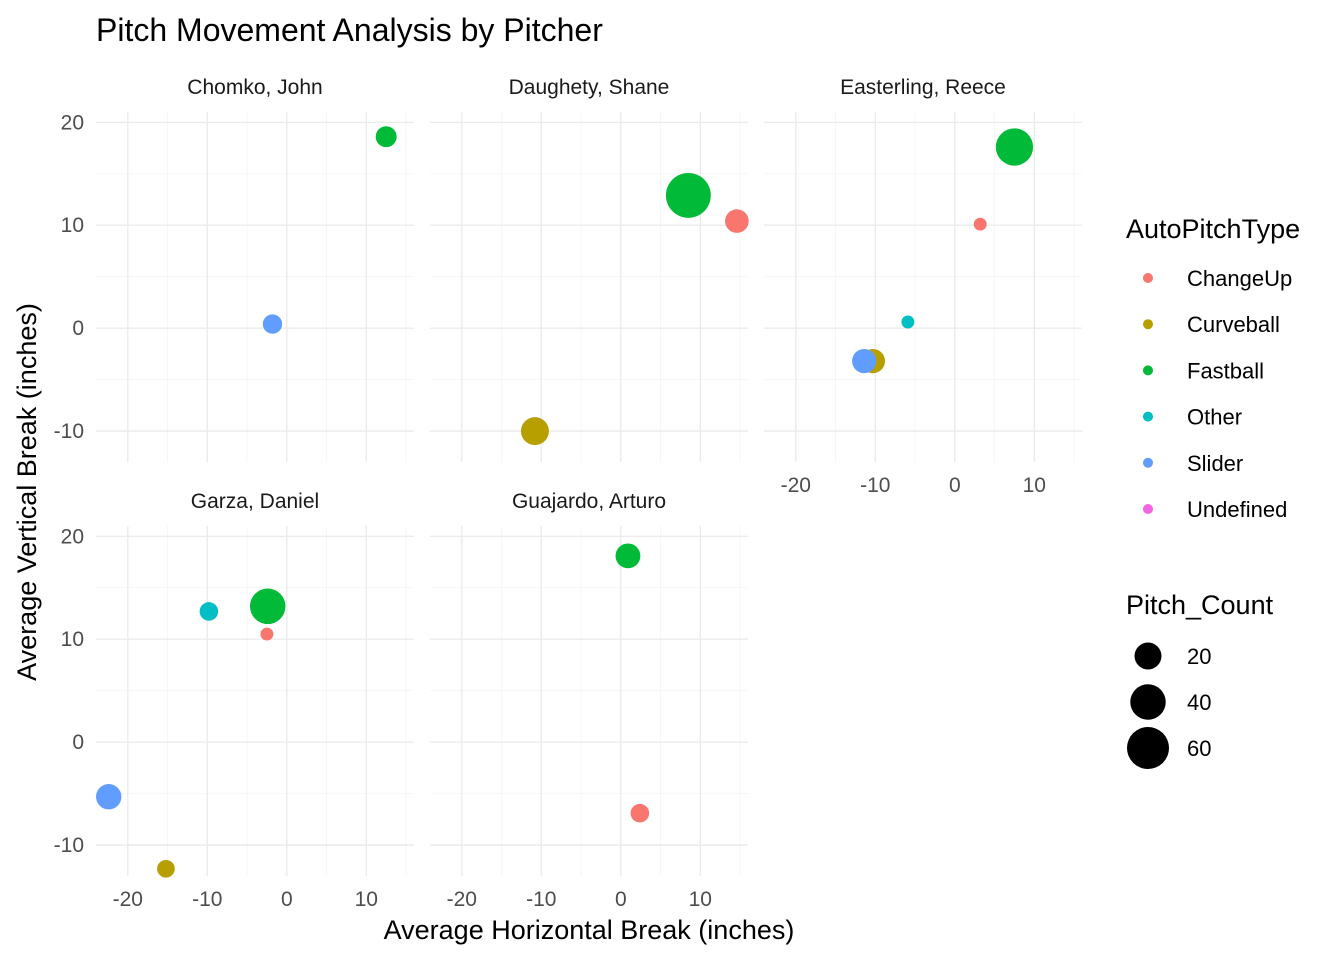 Image resolution: width=1344 pixels, height=960 pixels. I want to click on legend-label: ChangeUp, so click(1239, 278).